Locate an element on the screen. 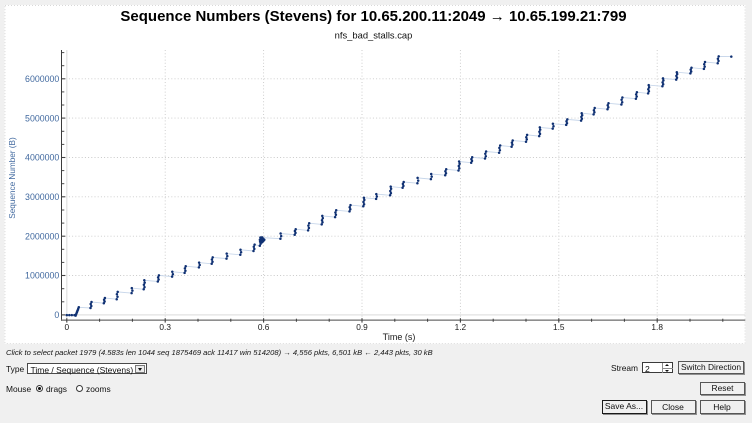 Image resolution: width=752 pixels, height=423 pixels. svg-text: Sequence Number (B) is located at coordinates (12, 178).